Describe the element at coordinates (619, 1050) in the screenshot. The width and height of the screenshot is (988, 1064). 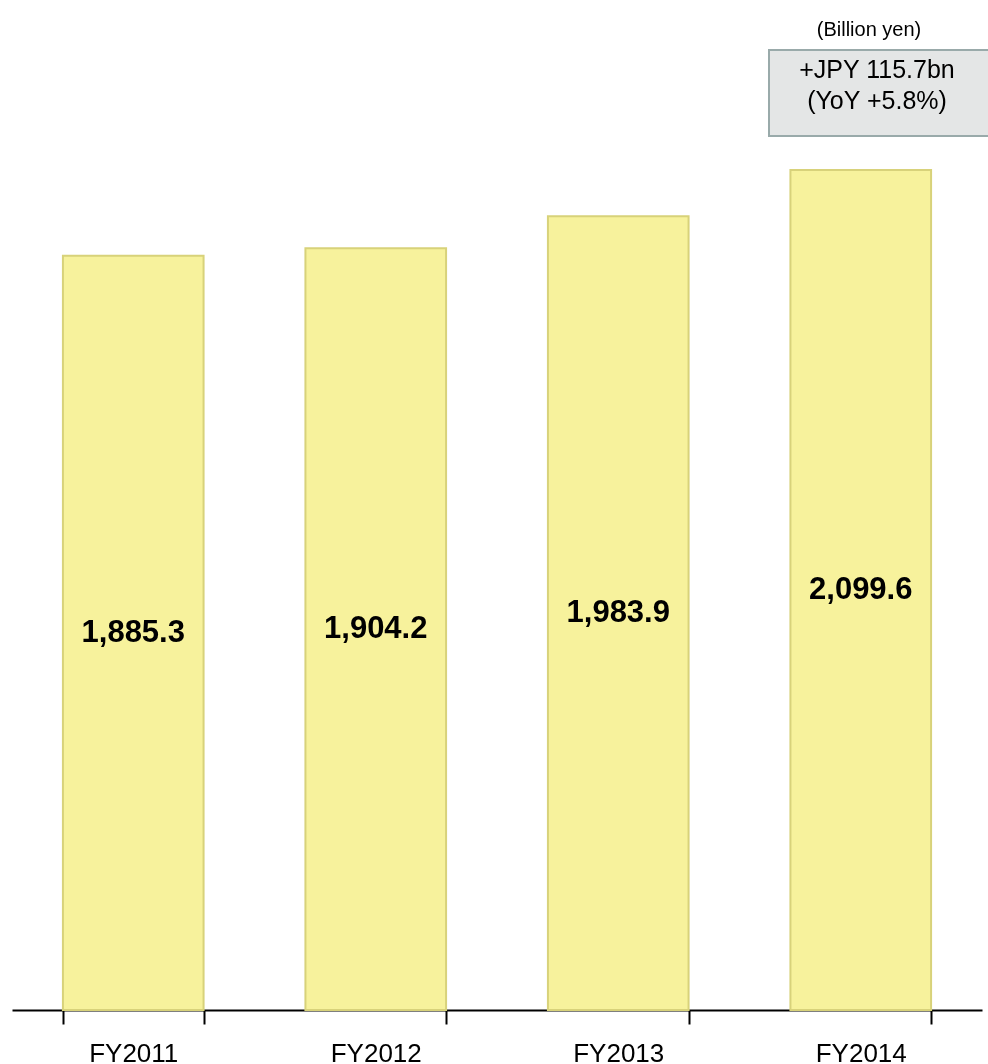
I see `x-tick-label: FY2013` at that location.